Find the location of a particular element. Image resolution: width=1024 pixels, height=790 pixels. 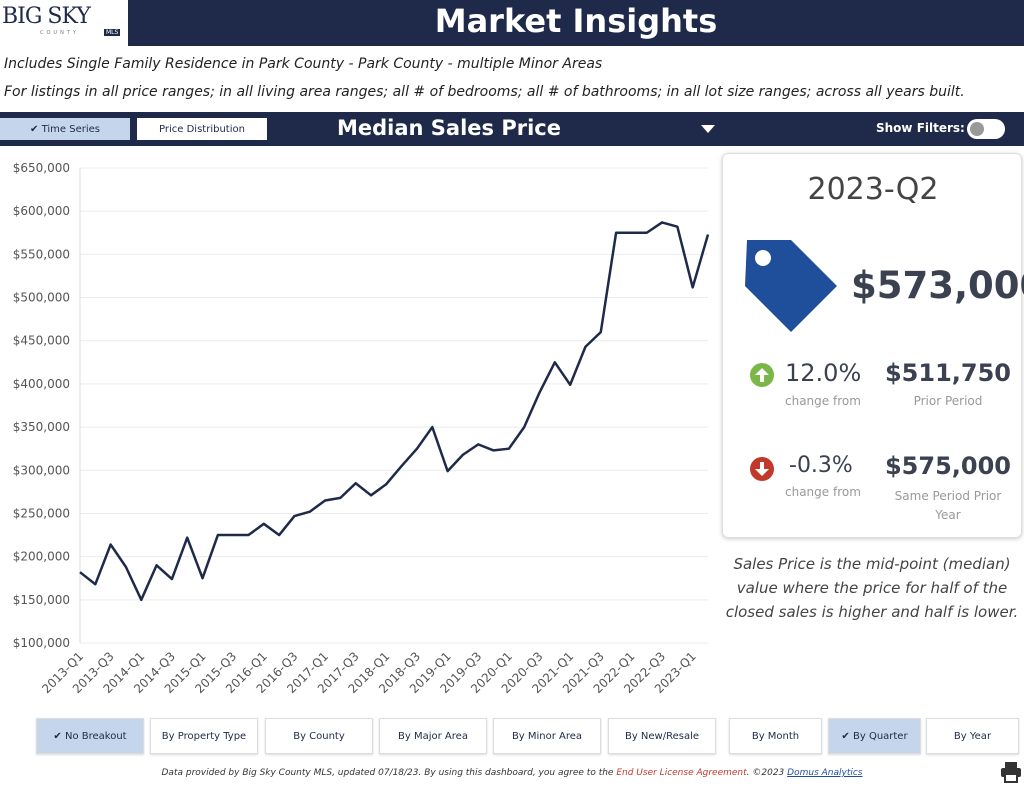

breakout-button: ✔ No Breakout is located at coordinates (90, 736).